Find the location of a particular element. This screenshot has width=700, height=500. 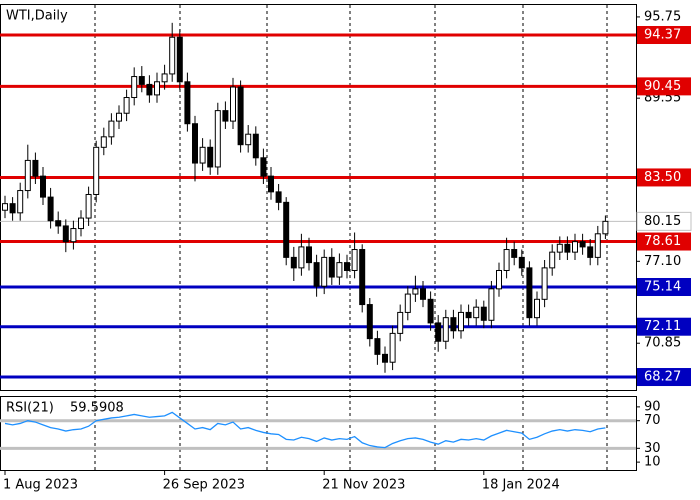

level-label: 94.37 is located at coordinates (662, 35).